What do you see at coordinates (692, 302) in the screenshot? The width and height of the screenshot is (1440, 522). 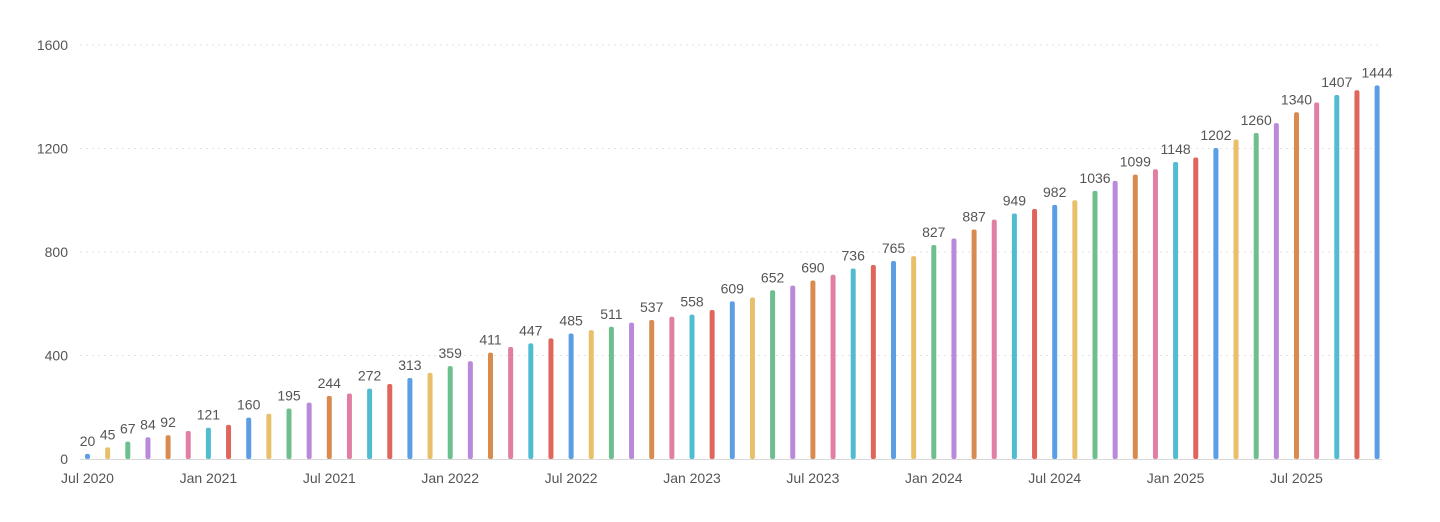 I see `data-label: 558` at bounding box center [692, 302].